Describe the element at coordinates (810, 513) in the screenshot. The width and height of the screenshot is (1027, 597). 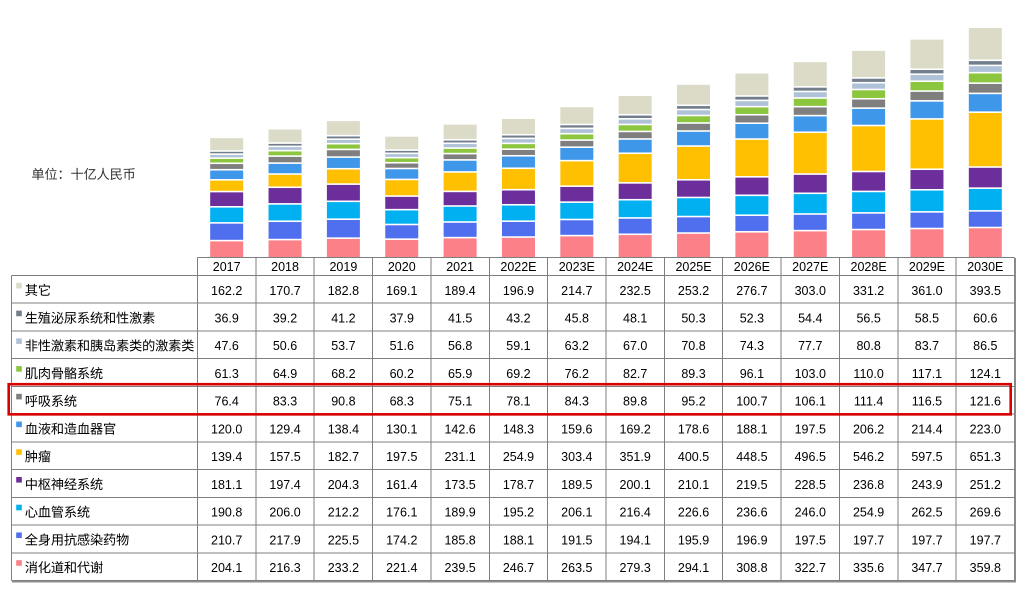
I see `svg-text: 246.0` at that location.